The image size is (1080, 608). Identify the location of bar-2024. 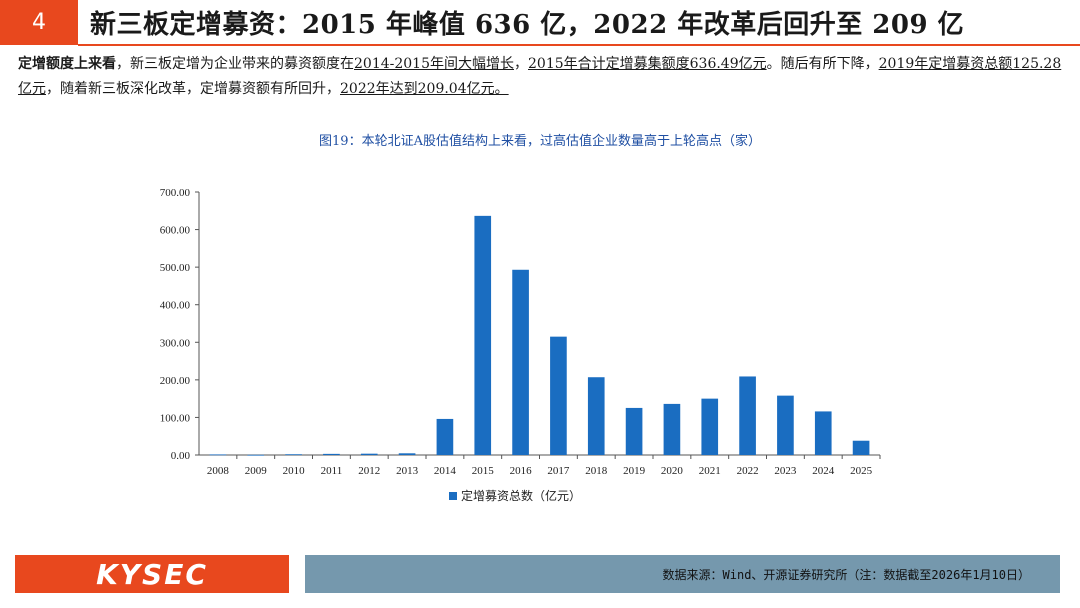
(823, 433).